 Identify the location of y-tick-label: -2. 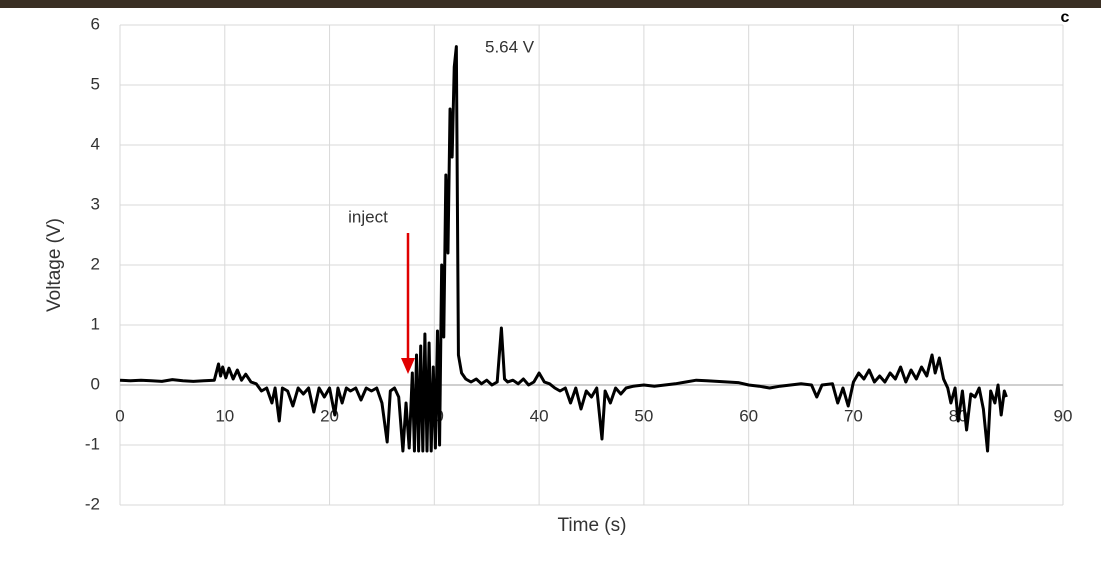
(92, 503).